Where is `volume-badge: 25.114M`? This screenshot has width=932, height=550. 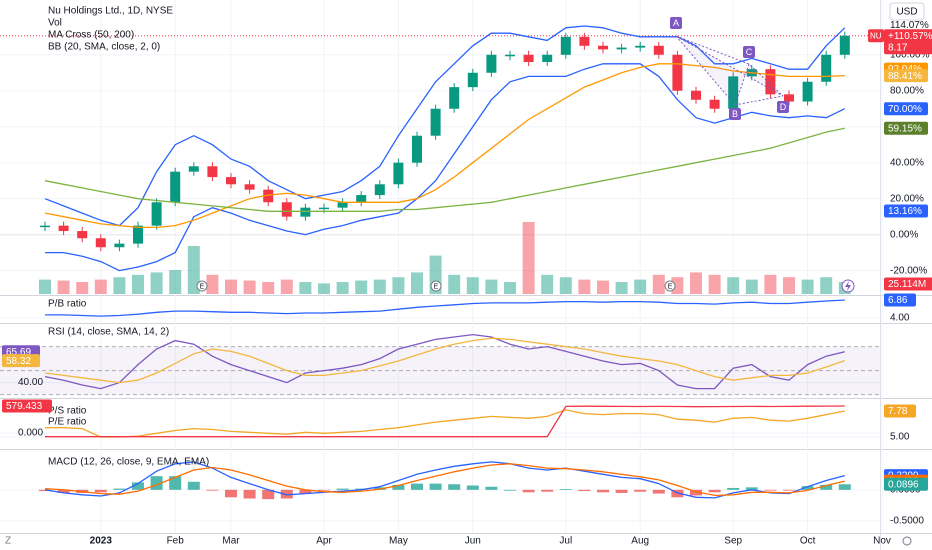 volume-badge: 25.114M is located at coordinates (908, 284).